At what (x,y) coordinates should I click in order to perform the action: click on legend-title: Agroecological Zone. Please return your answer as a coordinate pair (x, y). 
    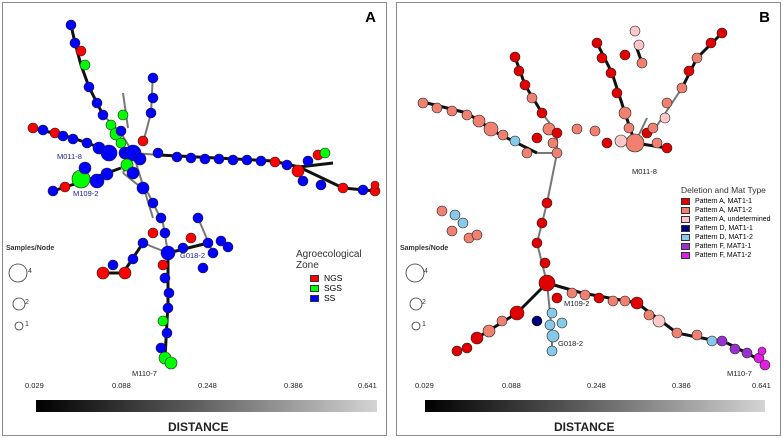
    Looking at the image, I should click on (329, 260).